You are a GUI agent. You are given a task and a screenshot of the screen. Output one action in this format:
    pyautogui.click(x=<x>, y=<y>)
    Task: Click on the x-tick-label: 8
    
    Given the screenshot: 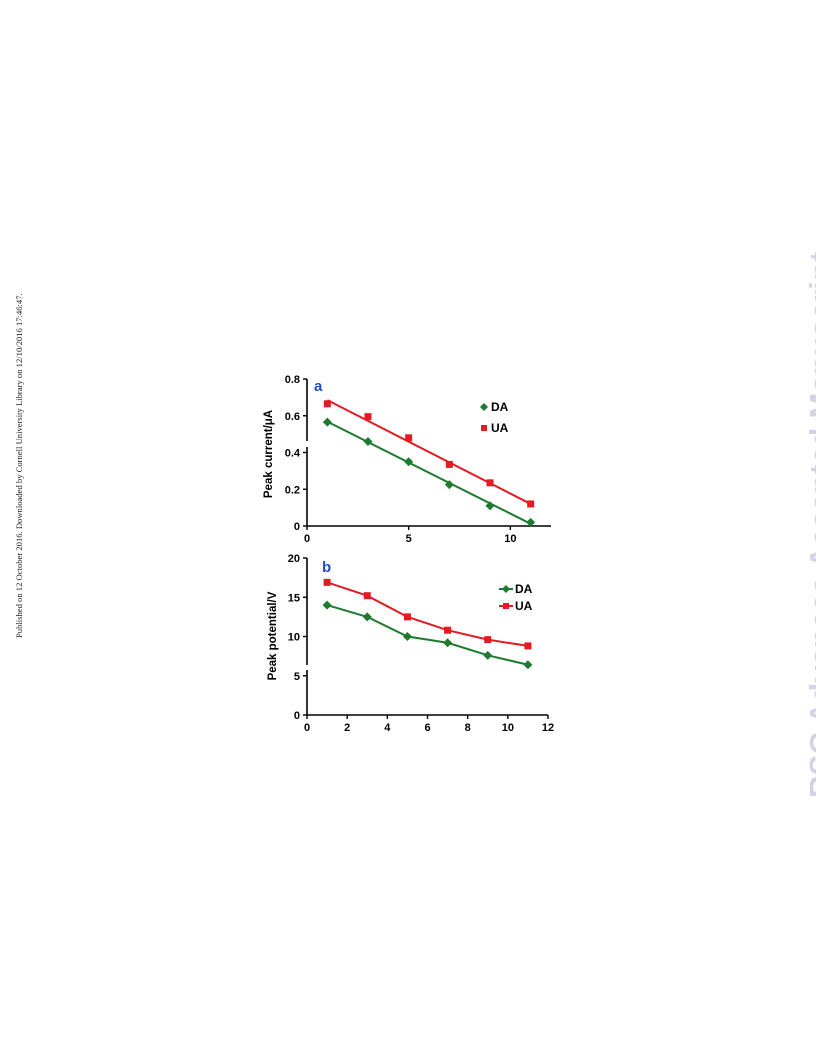 What is the action you would take?
    pyautogui.click(x=468, y=728)
    